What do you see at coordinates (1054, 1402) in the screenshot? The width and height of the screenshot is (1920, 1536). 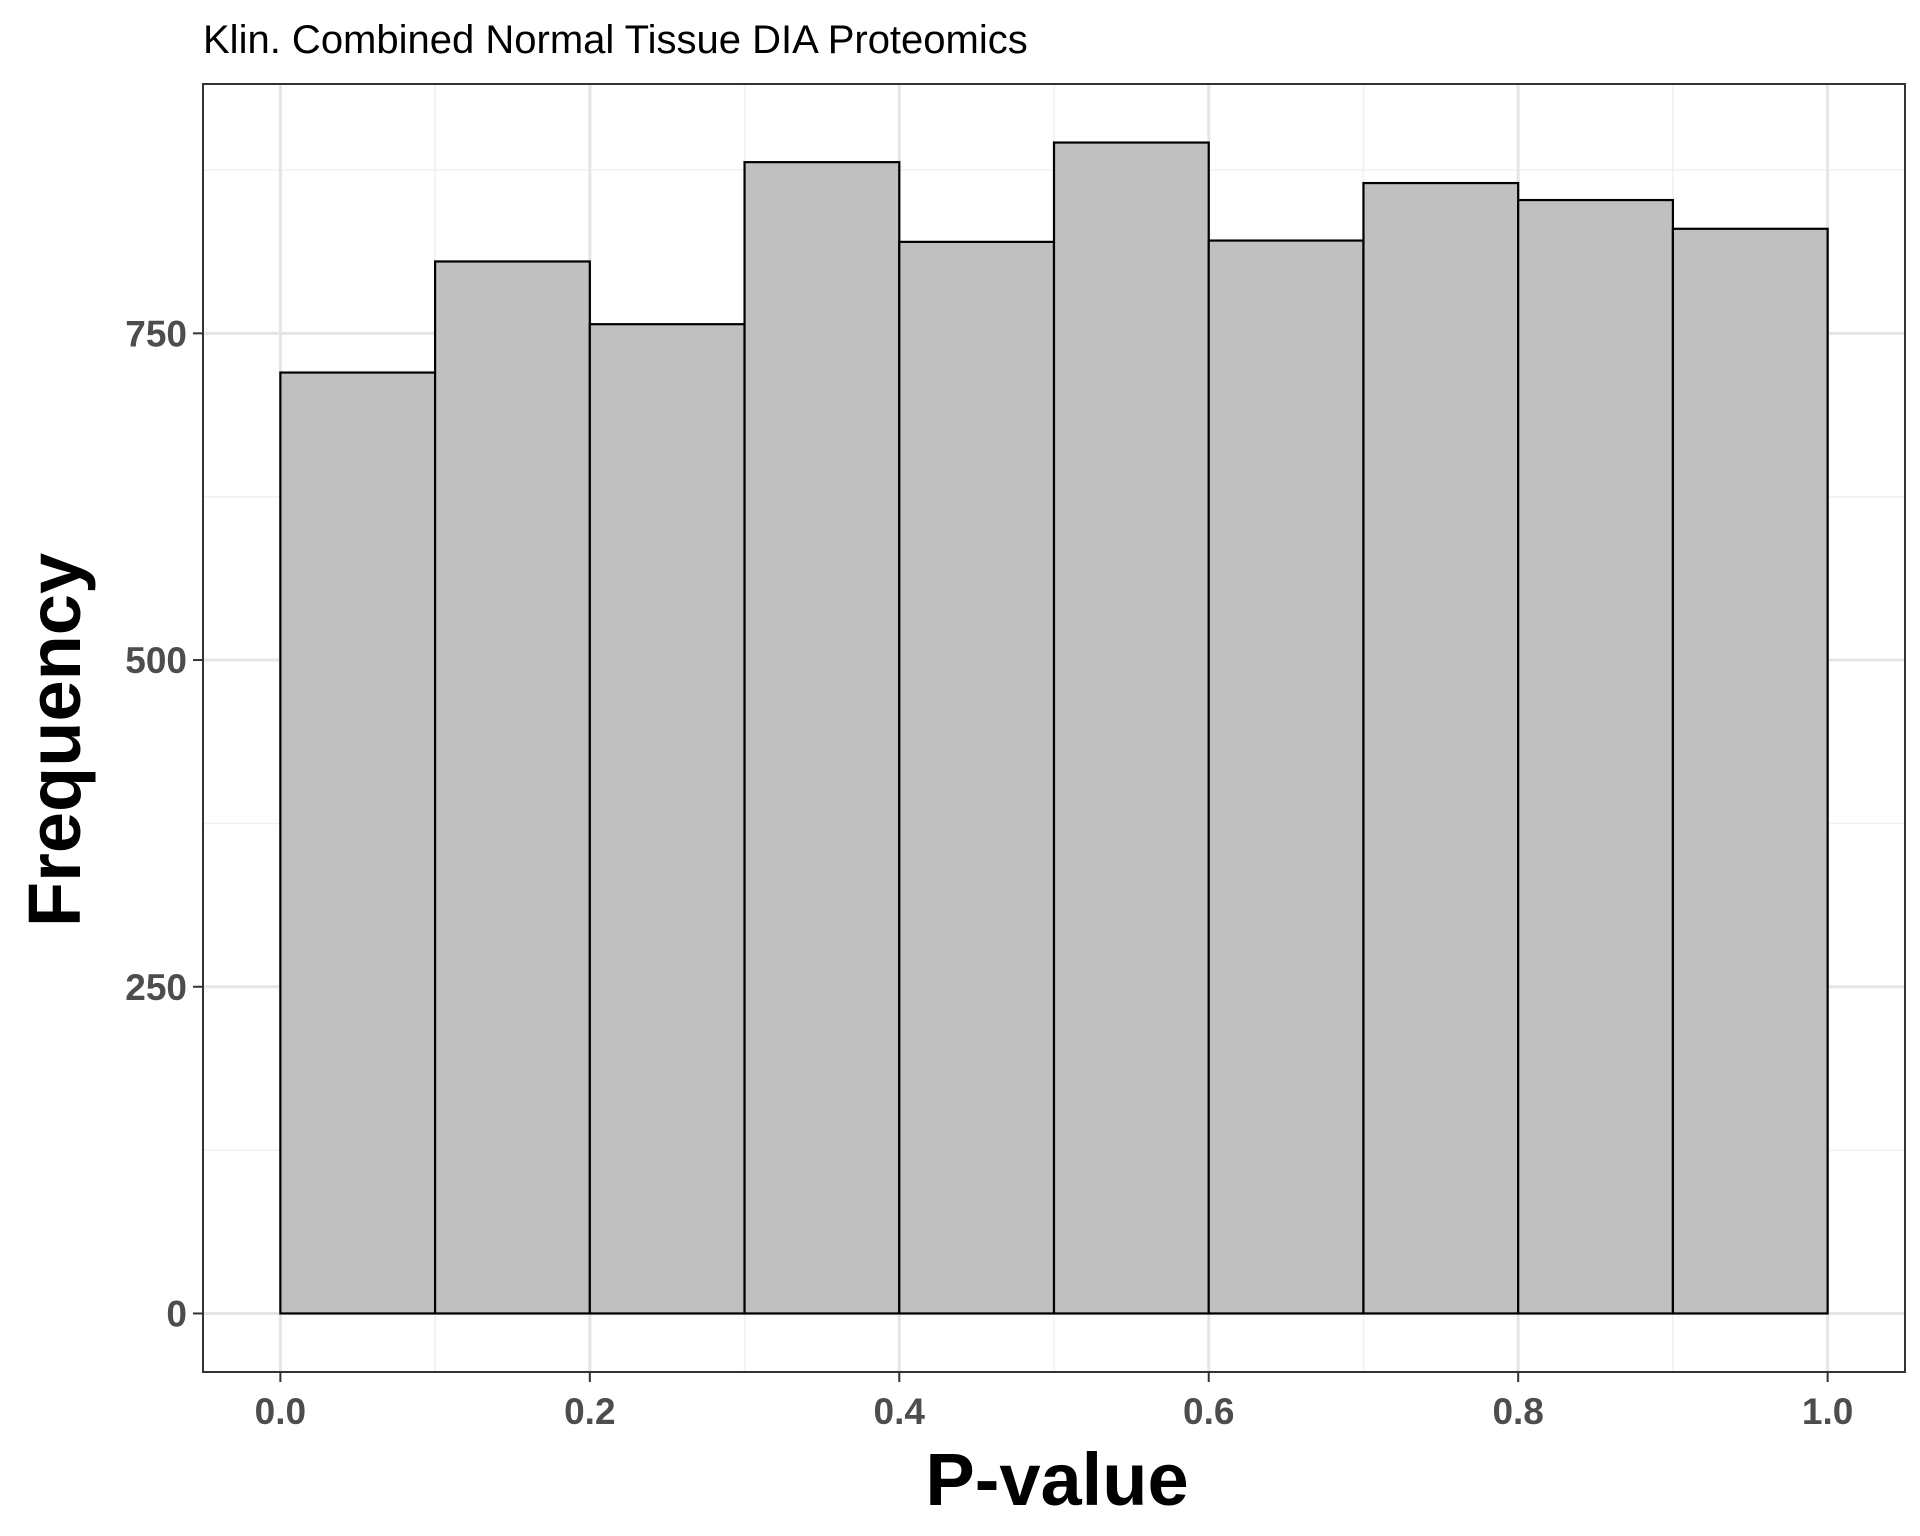 I see `x-axis-ticks: 0.0 0.2 0.4 0.6 0.8 1.0` at bounding box center [1054, 1402].